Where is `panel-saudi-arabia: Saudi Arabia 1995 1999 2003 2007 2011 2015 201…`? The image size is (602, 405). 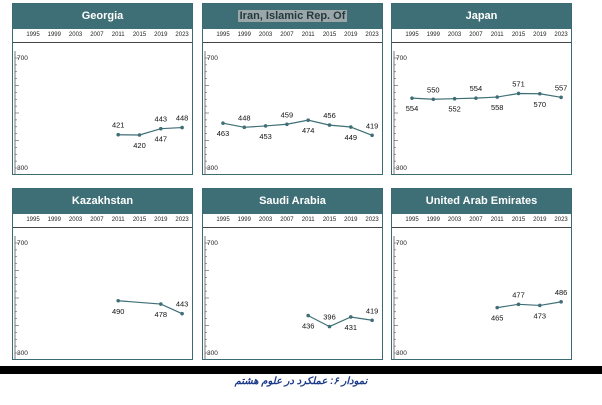 panel-saudi-arabia: Saudi Arabia 1995 1999 2003 2007 2011 2015 201… is located at coordinates (292, 274).